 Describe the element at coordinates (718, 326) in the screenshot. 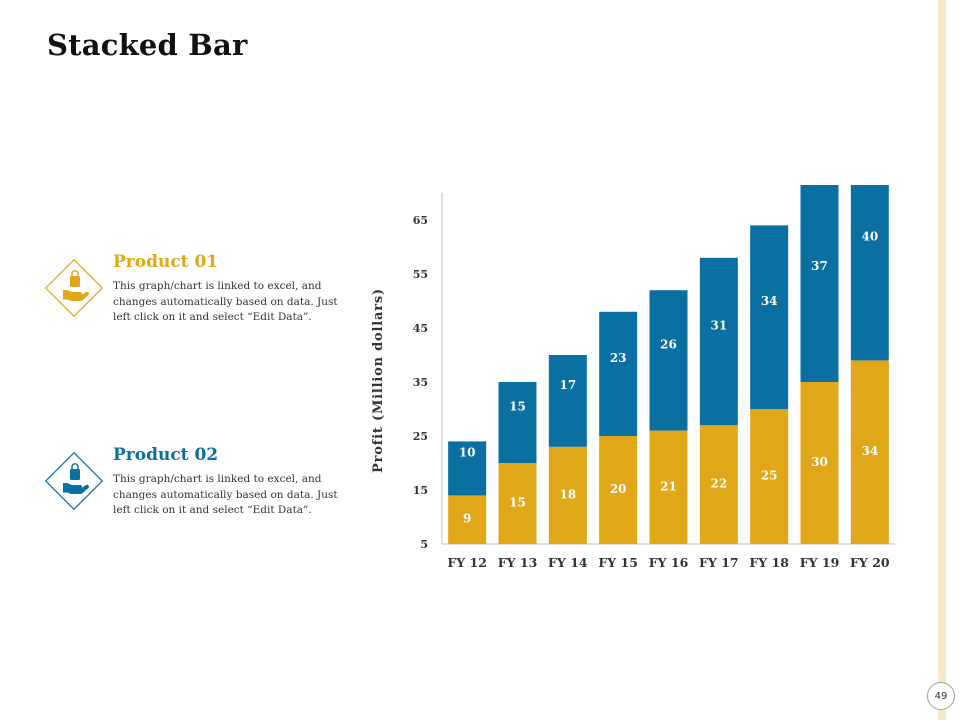

I see `bar-value-label: 31` at that location.